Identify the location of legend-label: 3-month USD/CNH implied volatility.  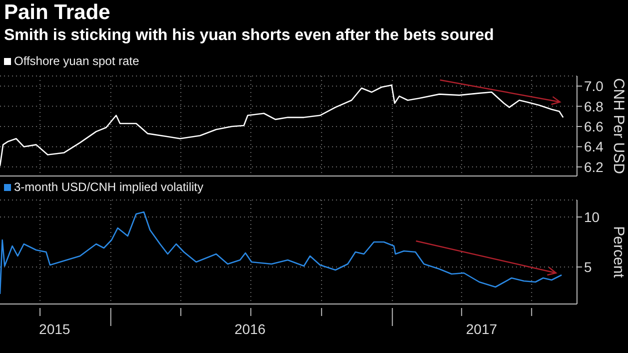
(108, 187).